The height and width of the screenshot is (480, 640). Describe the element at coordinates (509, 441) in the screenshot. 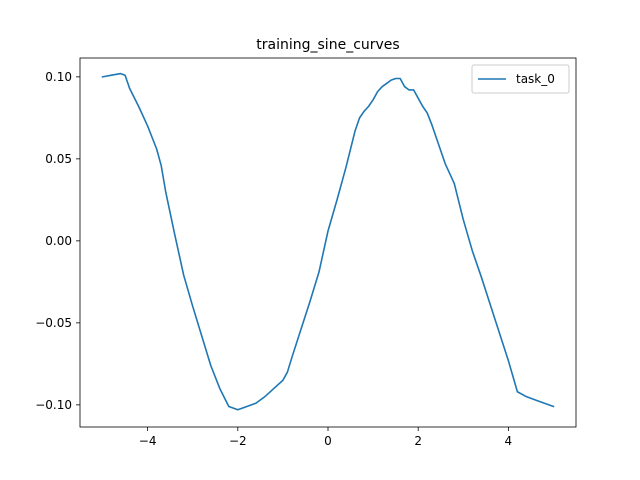

I see `x-tick-label: 4` at that location.